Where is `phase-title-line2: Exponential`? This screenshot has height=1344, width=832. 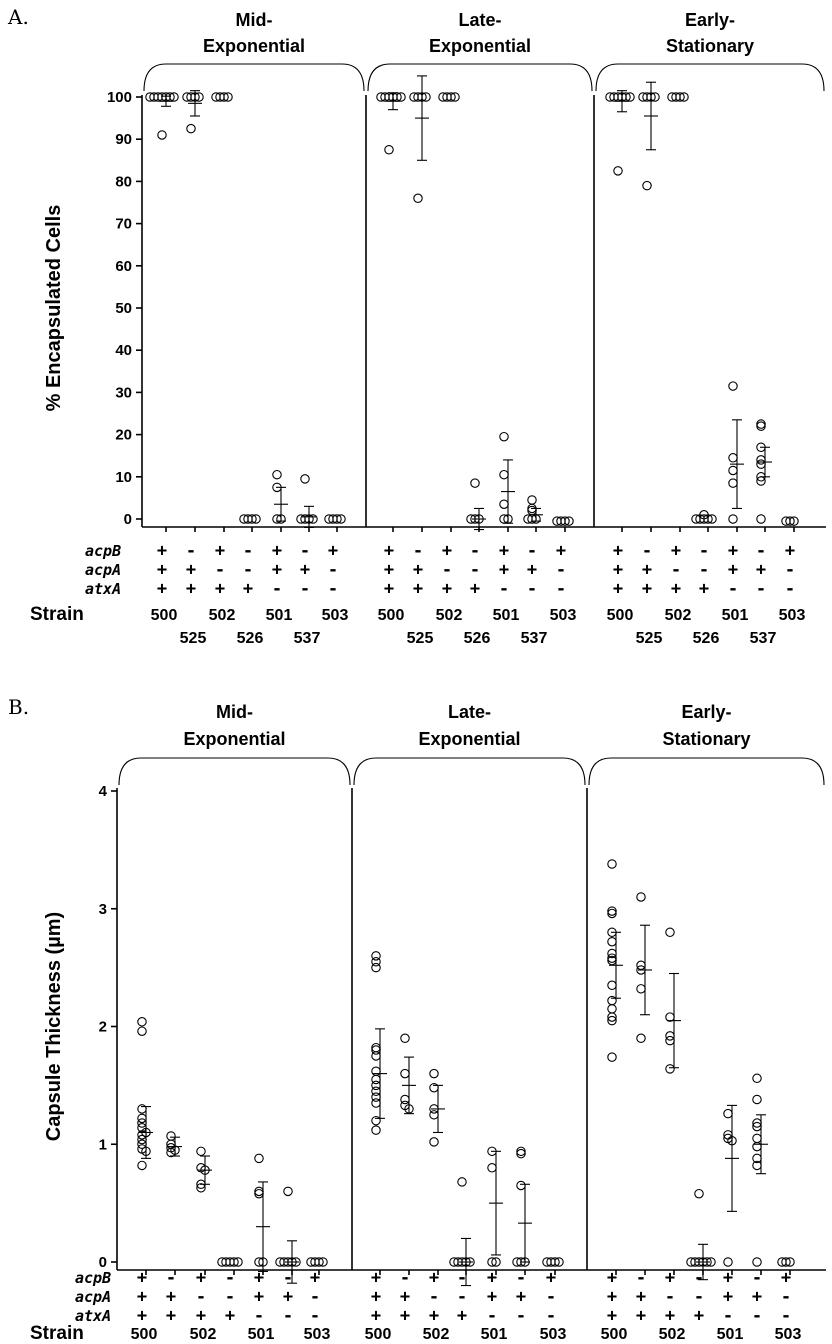 phase-title-line2: Exponential is located at coordinates (254, 46).